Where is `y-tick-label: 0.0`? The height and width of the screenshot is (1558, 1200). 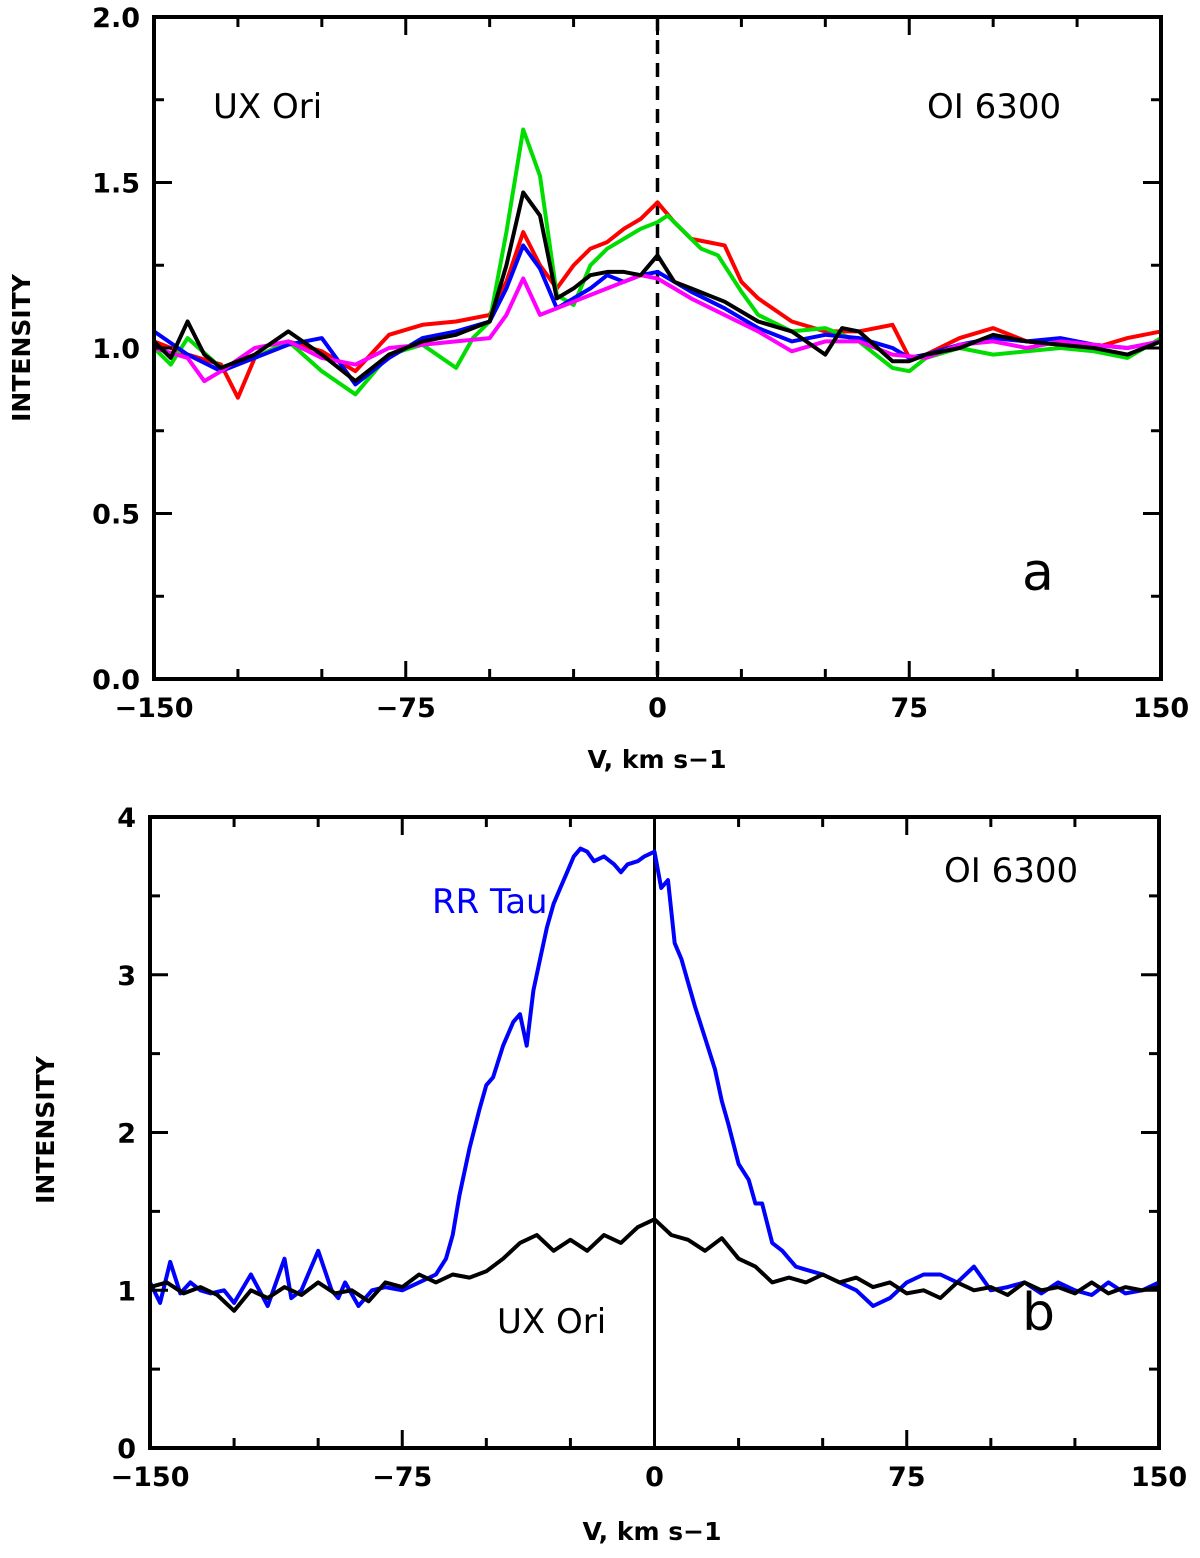 y-tick-label: 0.0 is located at coordinates (116, 680).